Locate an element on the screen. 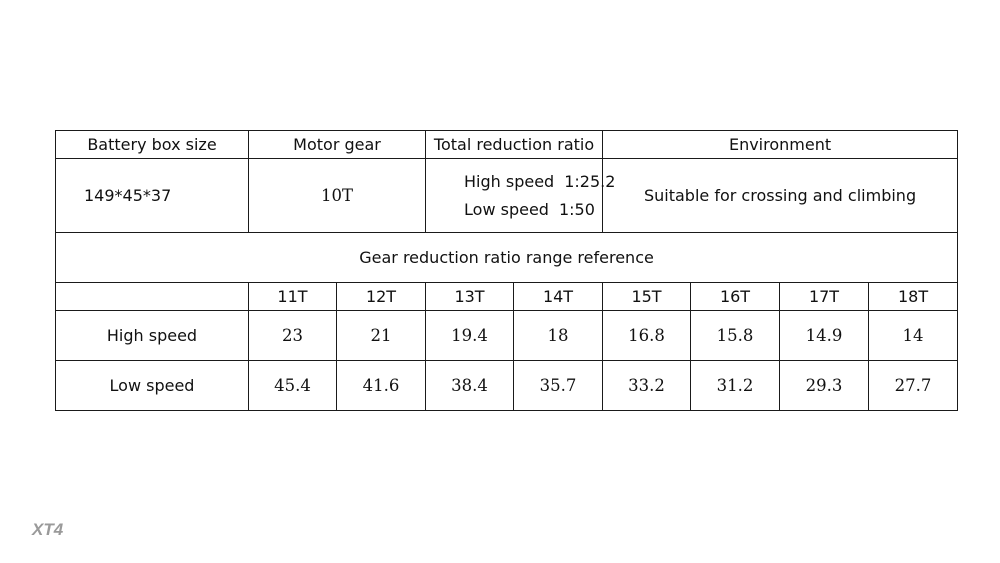 The height and width of the screenshot is (563, 1000). table-cell: 45.4 is located at coordinates (292, 385).